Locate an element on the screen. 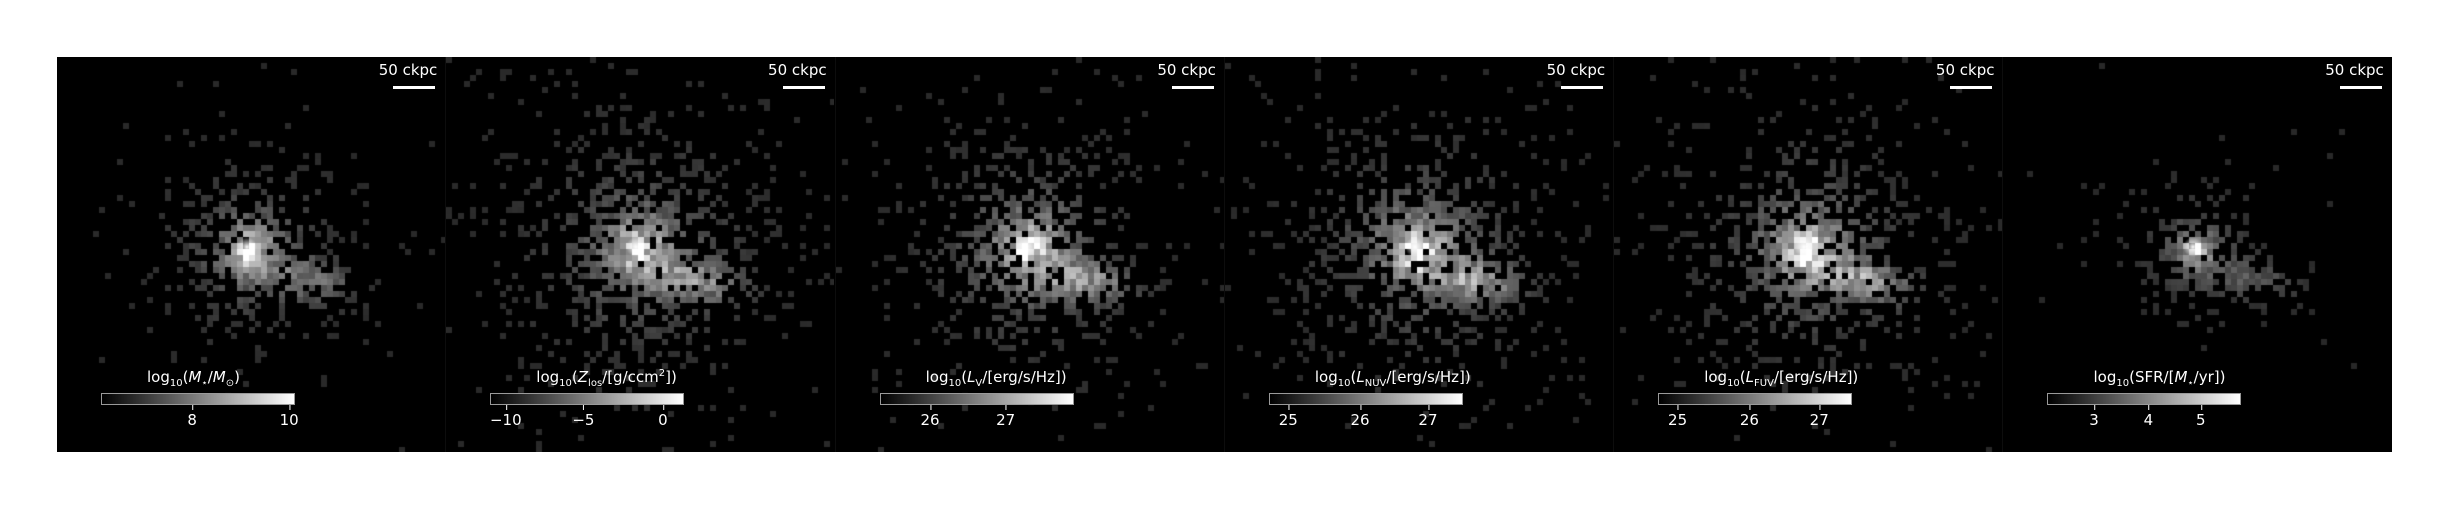 This screenshot has height=507, width=2444. map-panel-lfuv: 50 ckpc log10(LFUV/[erg/s/Hz]) 25 26 27 is located at coordinates (1809, 254).